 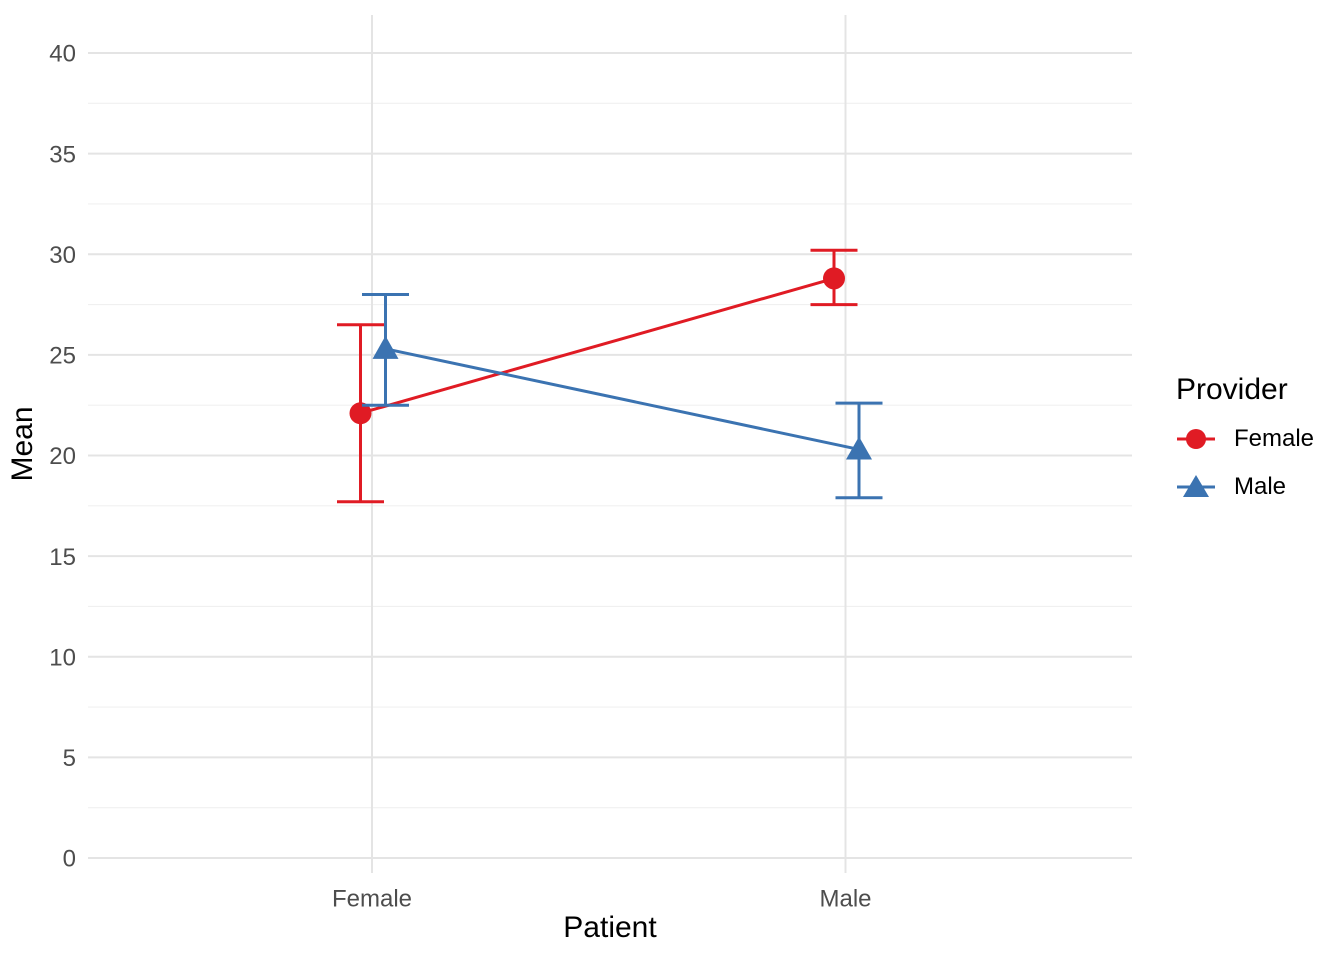 What do you see at coordinates (845, 899) in the screenshot?
I see `x-tick-label: Male` at bounding box center [845, 899].